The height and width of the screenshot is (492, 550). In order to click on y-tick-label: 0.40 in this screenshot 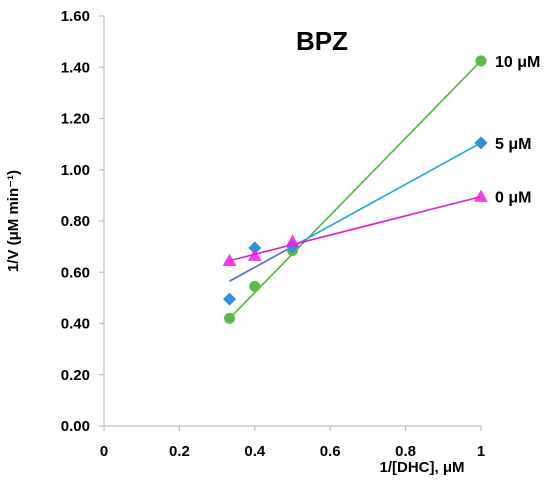, I will do `click(75, 324)`.